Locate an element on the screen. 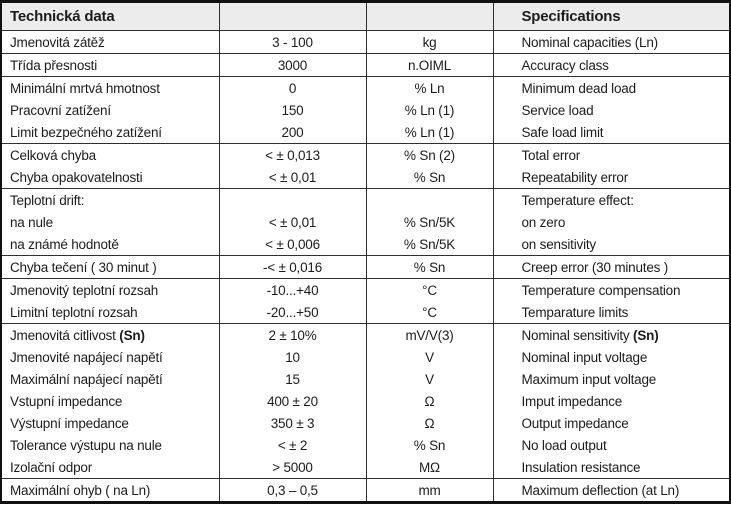  row-value: 150 is located at coordinates (292, 110).